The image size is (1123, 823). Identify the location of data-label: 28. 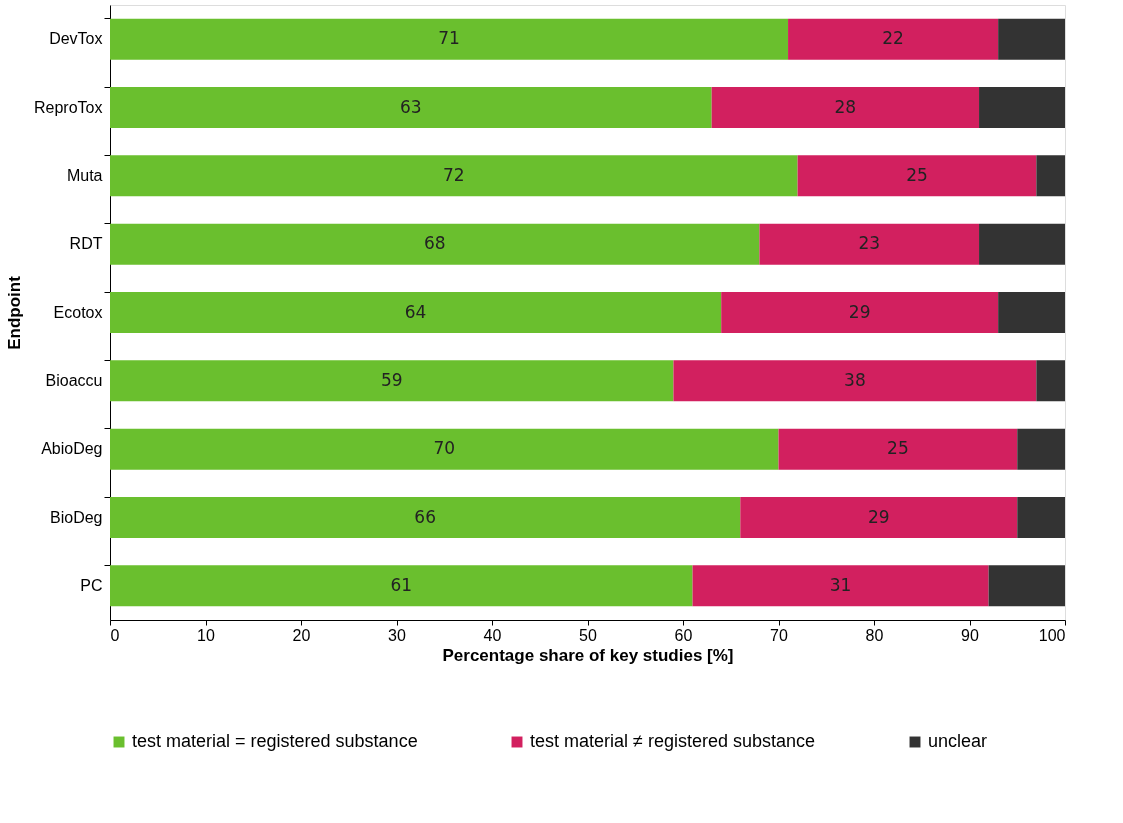
(845, 106).